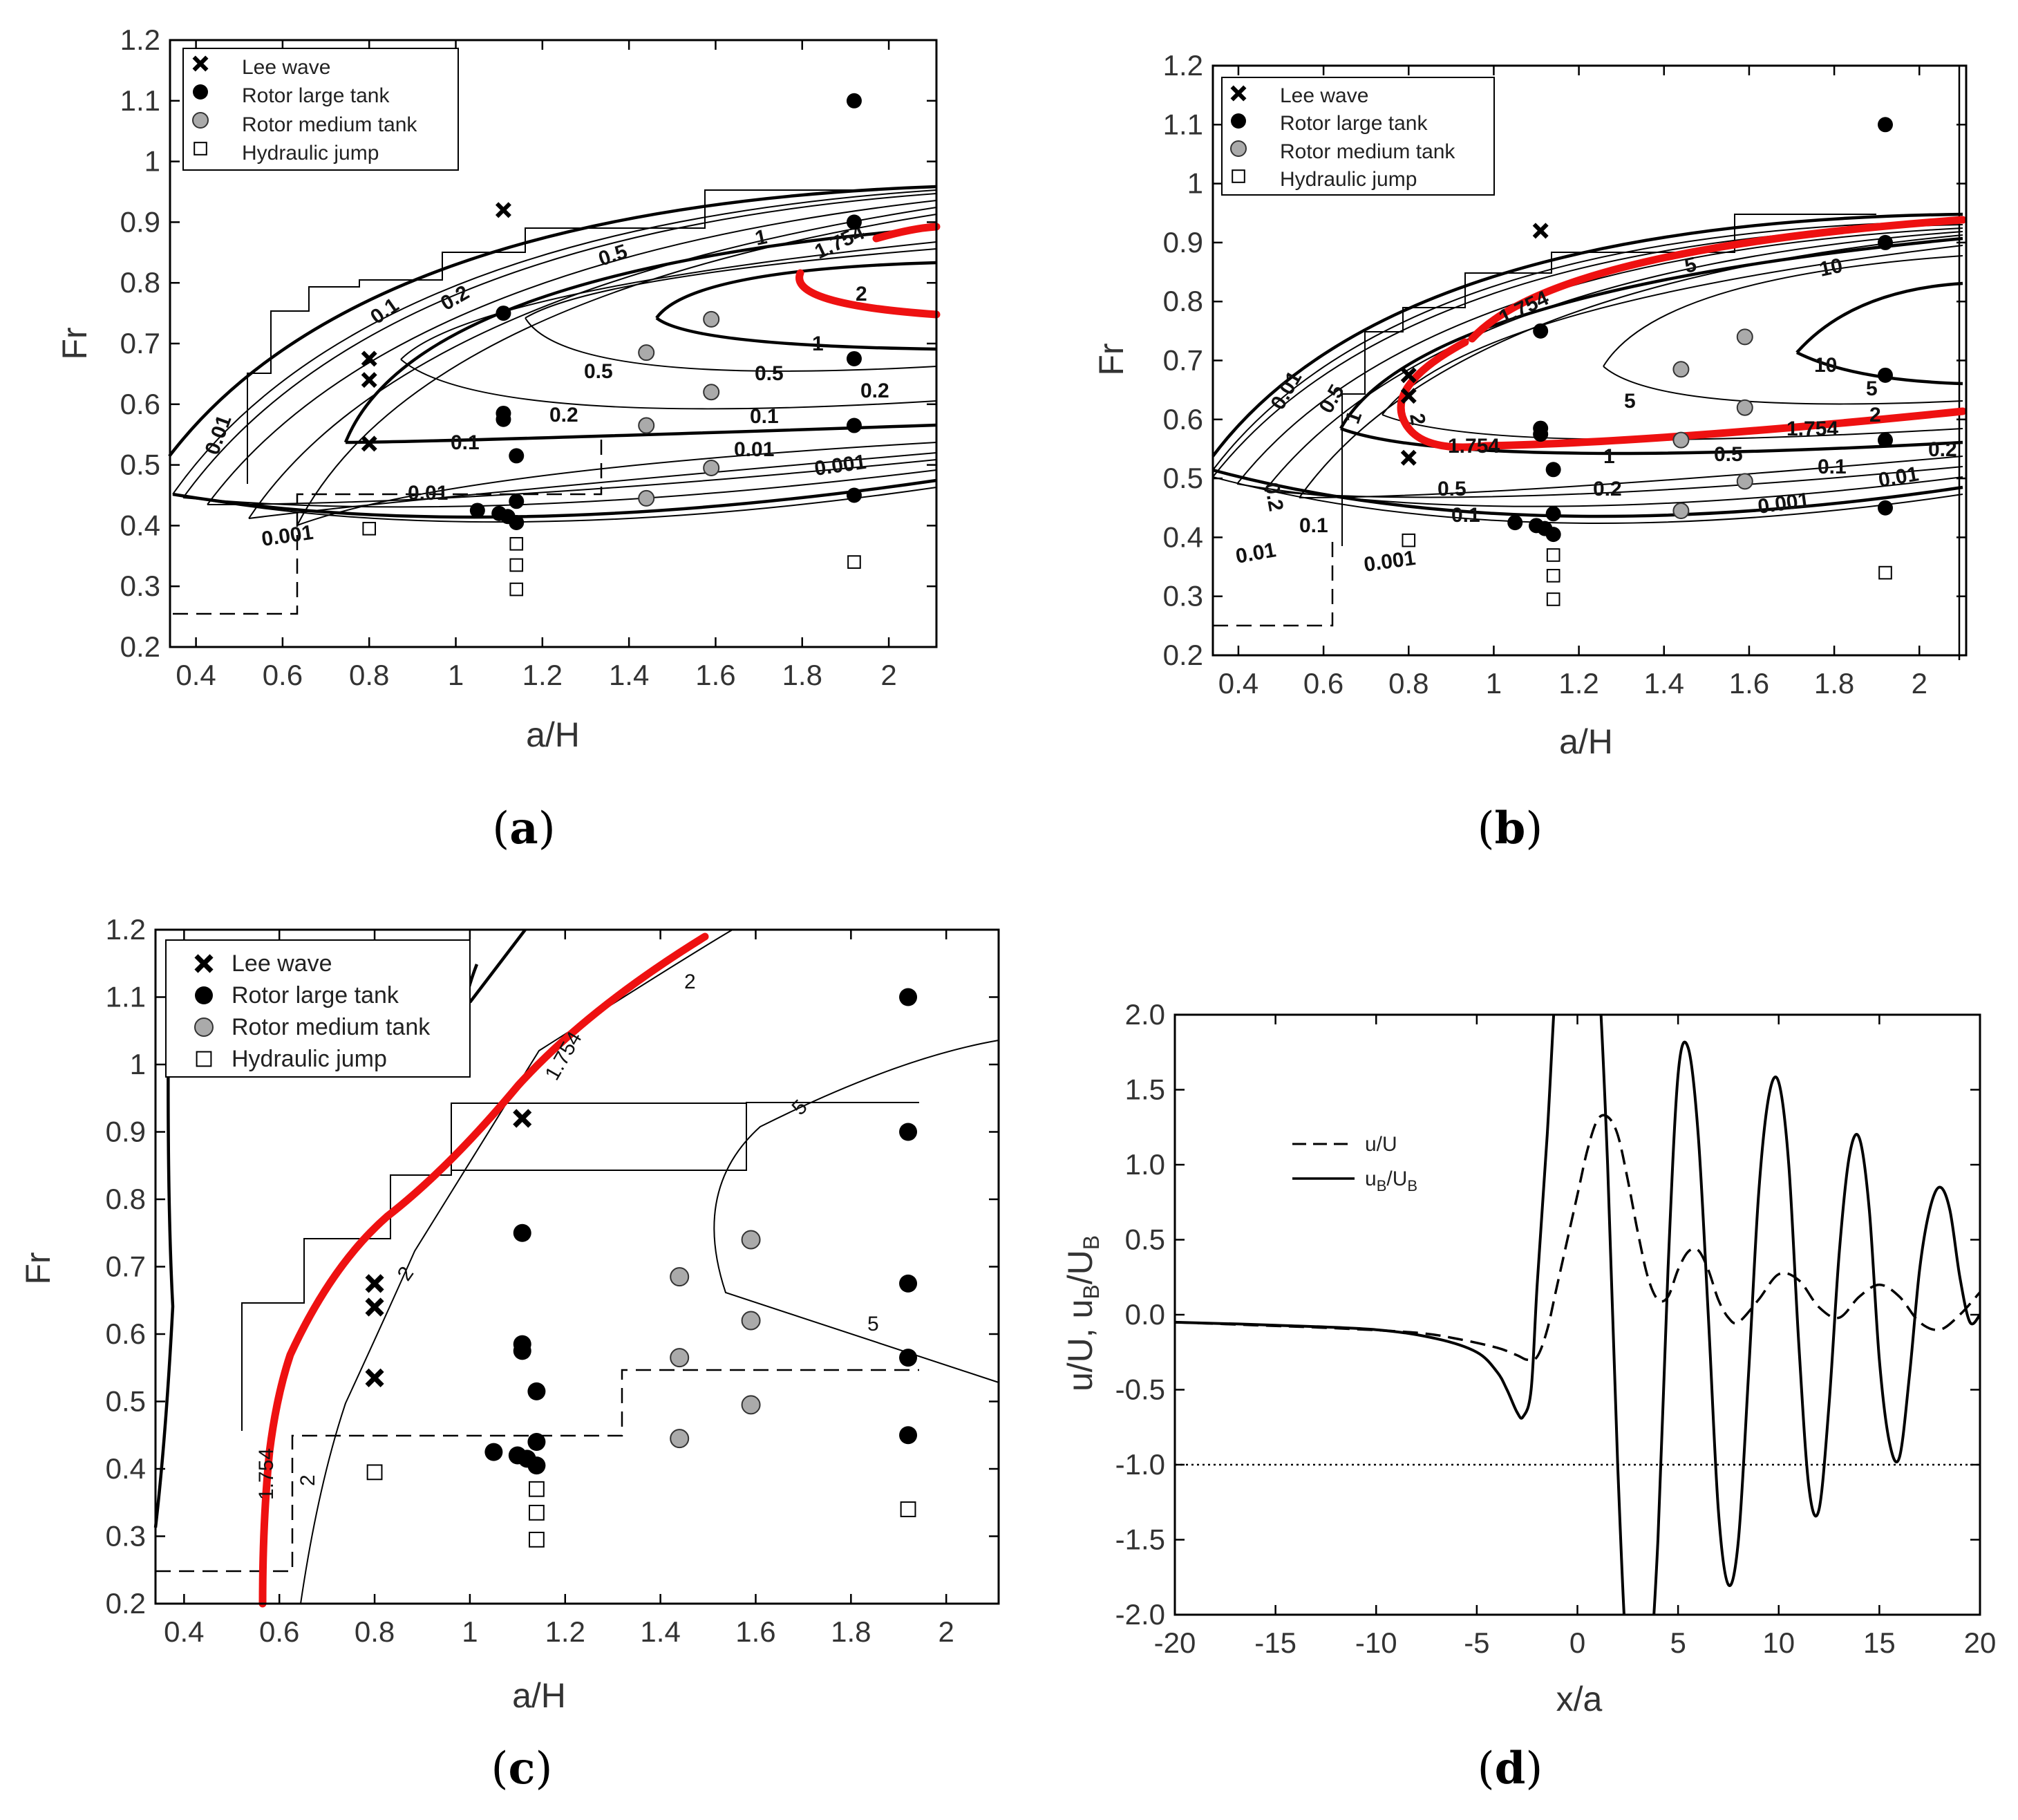 The image size is (2018, 1820). Describe the element at coordinates (1389, 561) in the screenshot. I see `b-clabel: 0.001` at that location.